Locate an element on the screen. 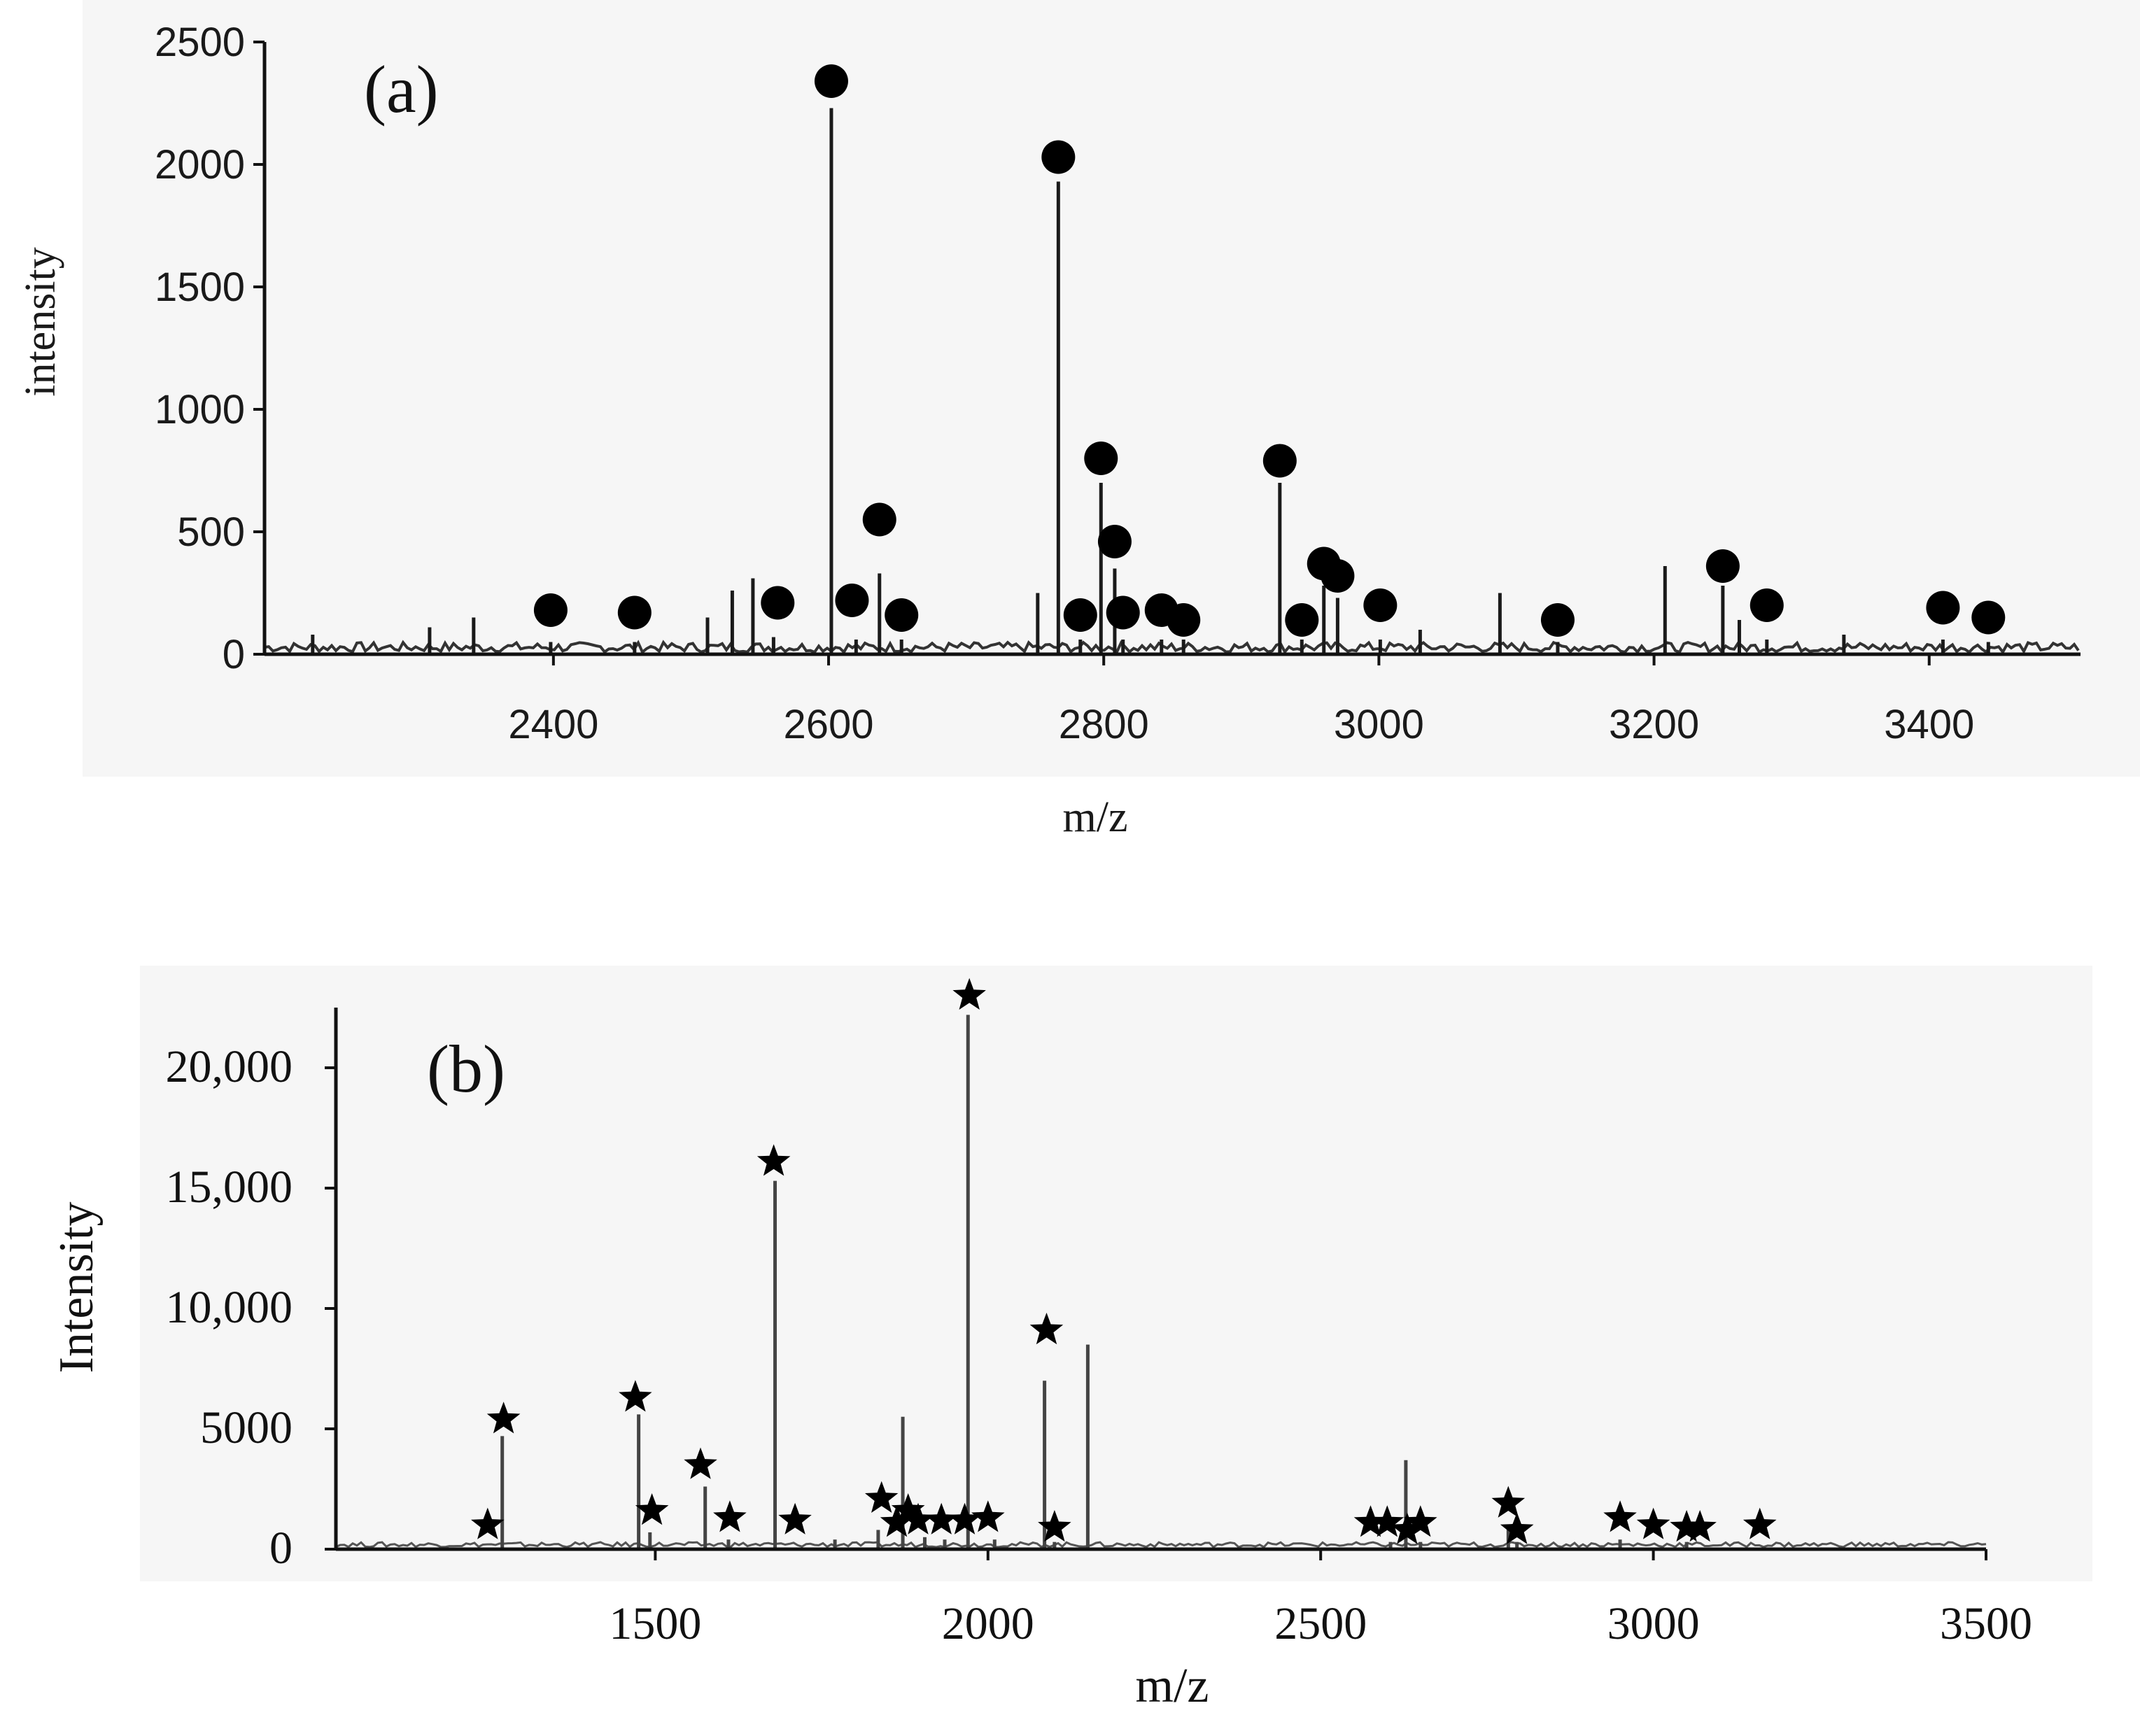  panel-a-x-tick-label: 2400 is located at coordinates (553, 724).